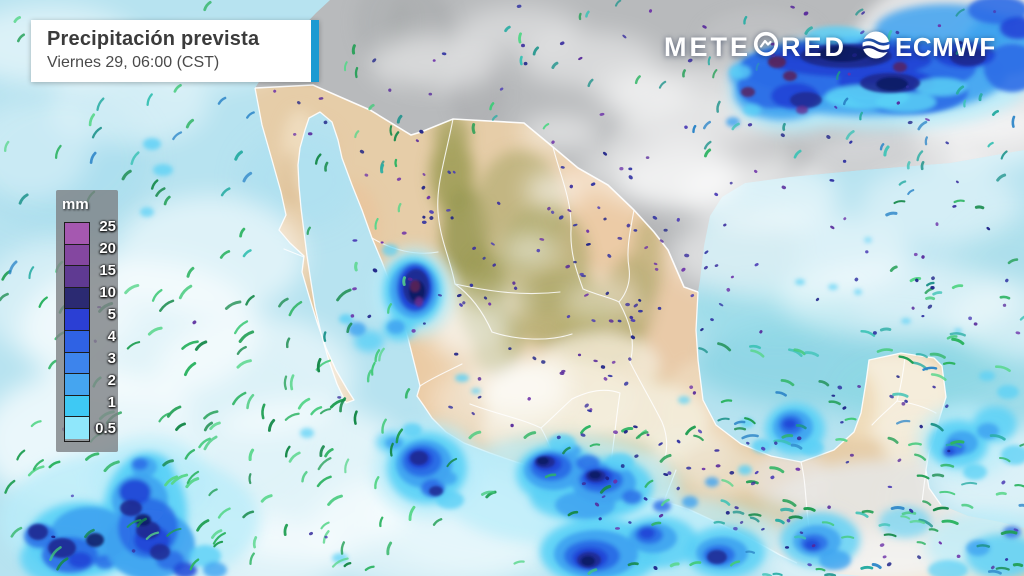  Describe the element at coordinates (111, 336) in the screenshot. I see `legend-value-label: 4` at that location.